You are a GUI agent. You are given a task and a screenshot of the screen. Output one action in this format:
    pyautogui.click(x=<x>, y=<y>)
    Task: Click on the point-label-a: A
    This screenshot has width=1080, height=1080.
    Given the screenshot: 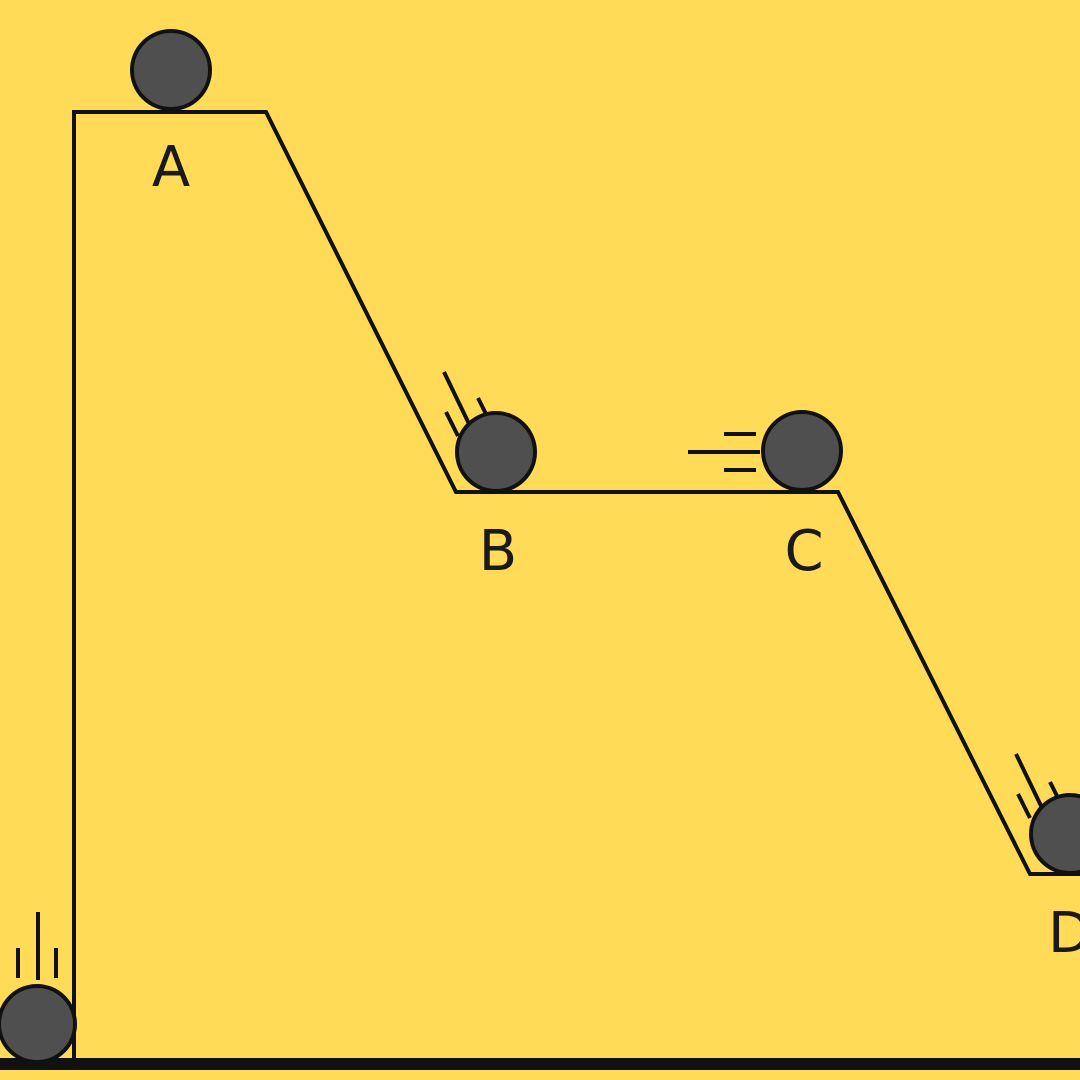 What is the action you would take?
    pyautogui.click(x=171, y=167)
    